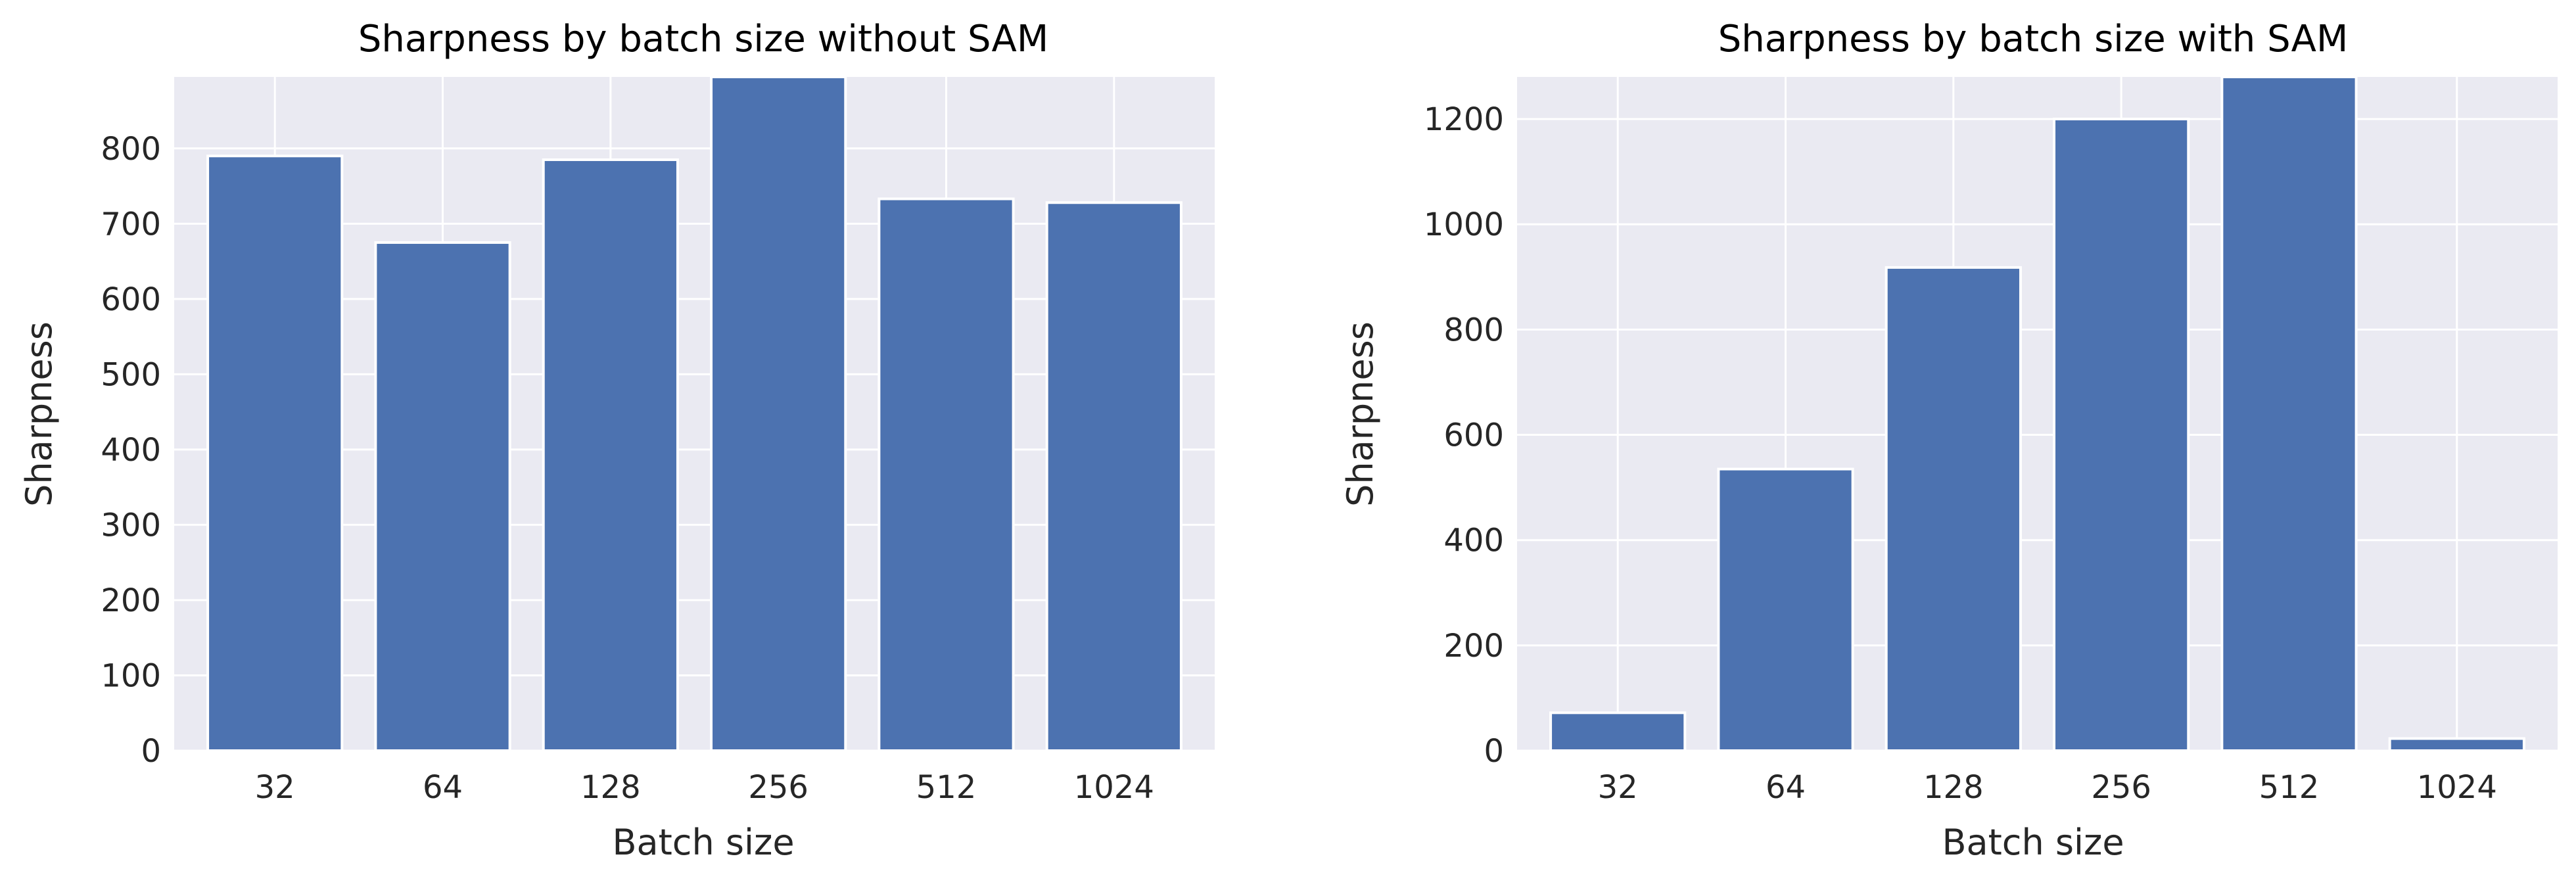 Image resolution: width=2576 pixels, height=890 pixels. What do you see at coordinates (131, 525) in the screenshot?
I see `y-tick-label: 300` at bounding box center [131, 525].